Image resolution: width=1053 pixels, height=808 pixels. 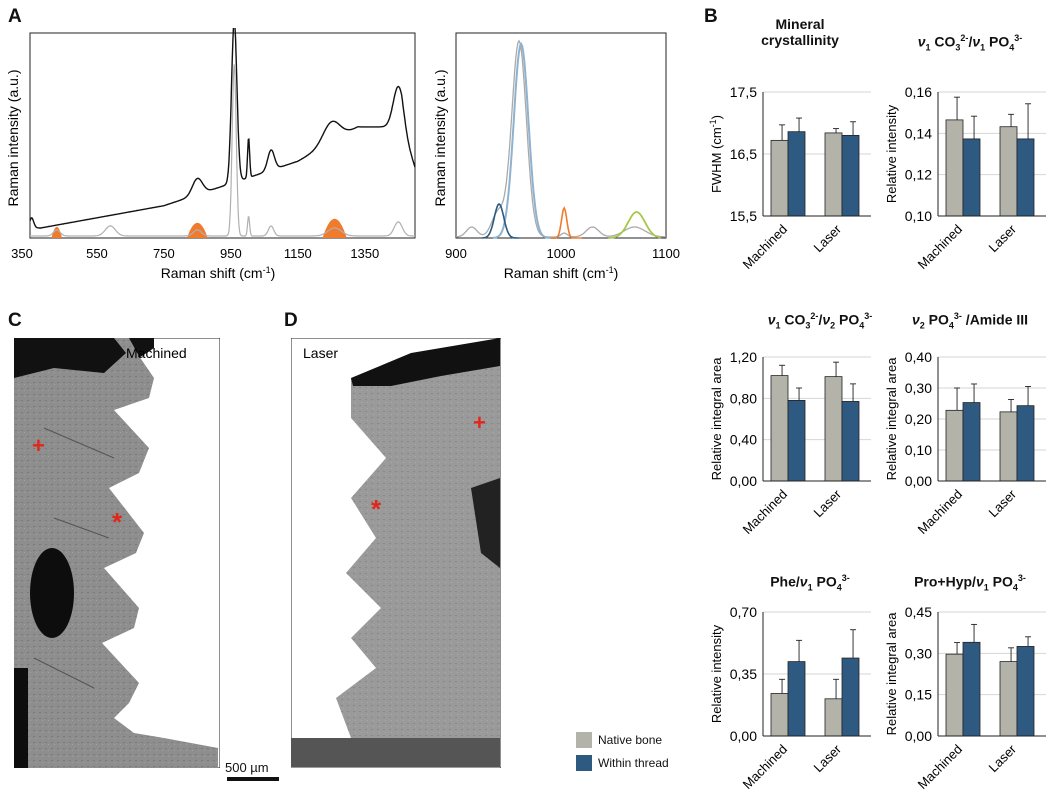 I want to click on micrograph-laser: Laser + *, so click(x=396, y=553).